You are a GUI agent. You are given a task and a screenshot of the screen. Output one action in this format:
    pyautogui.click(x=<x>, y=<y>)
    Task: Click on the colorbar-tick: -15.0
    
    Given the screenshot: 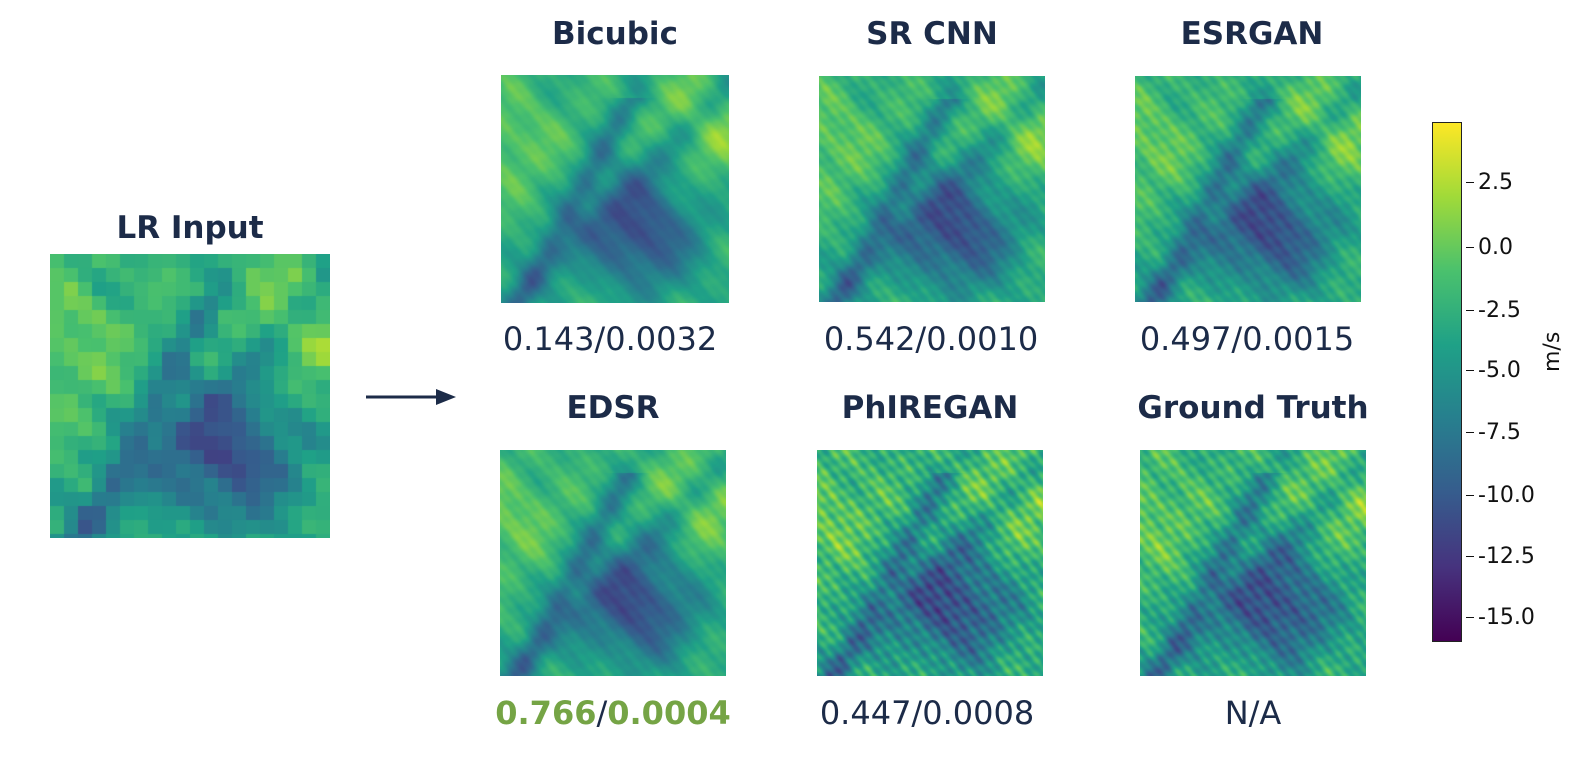 What is the action you would take?
    pyautogui.click(x=1500, y=617)
    